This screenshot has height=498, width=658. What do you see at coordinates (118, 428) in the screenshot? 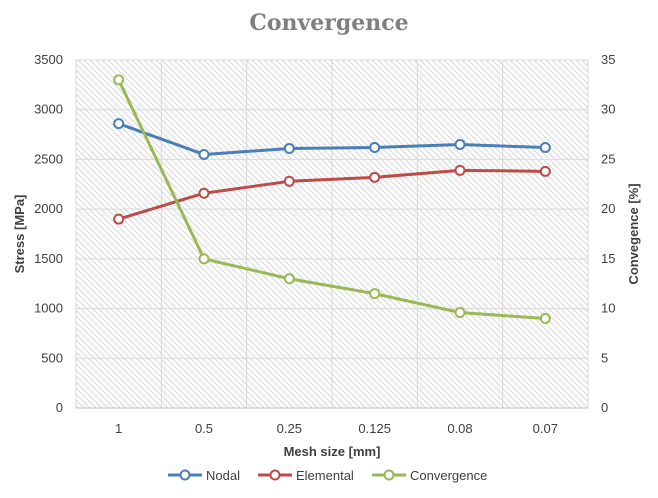
I see `x-tick-label: 1` at bounding box center [118, 428].